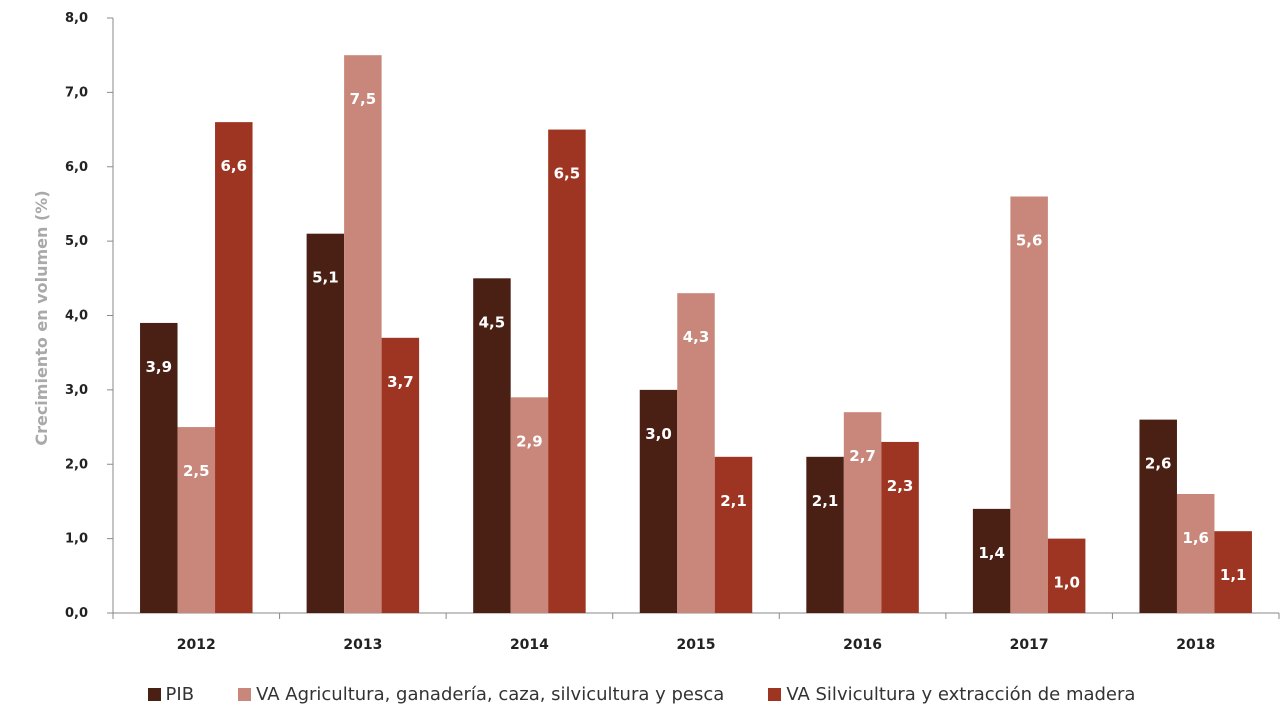  Describe the element at coordinates (76, 92) in the screenshot. I see `y-tick-label: 7,0` at that location.